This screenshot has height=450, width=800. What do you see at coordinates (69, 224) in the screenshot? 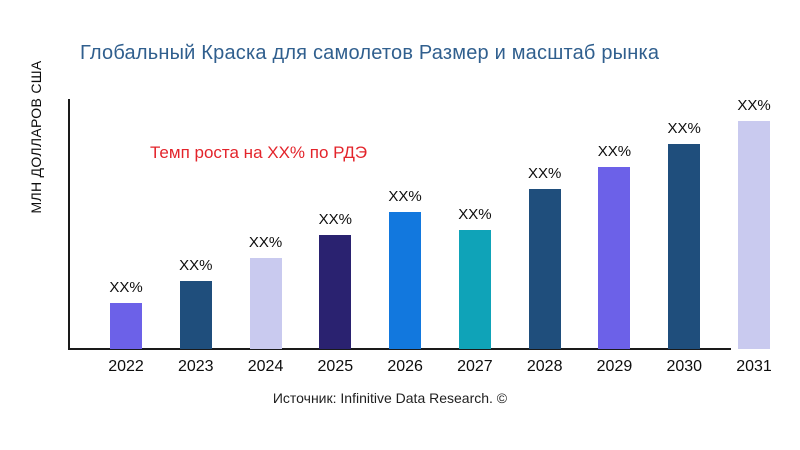
I see `y-axis-line` at bounding box center [69, 224].